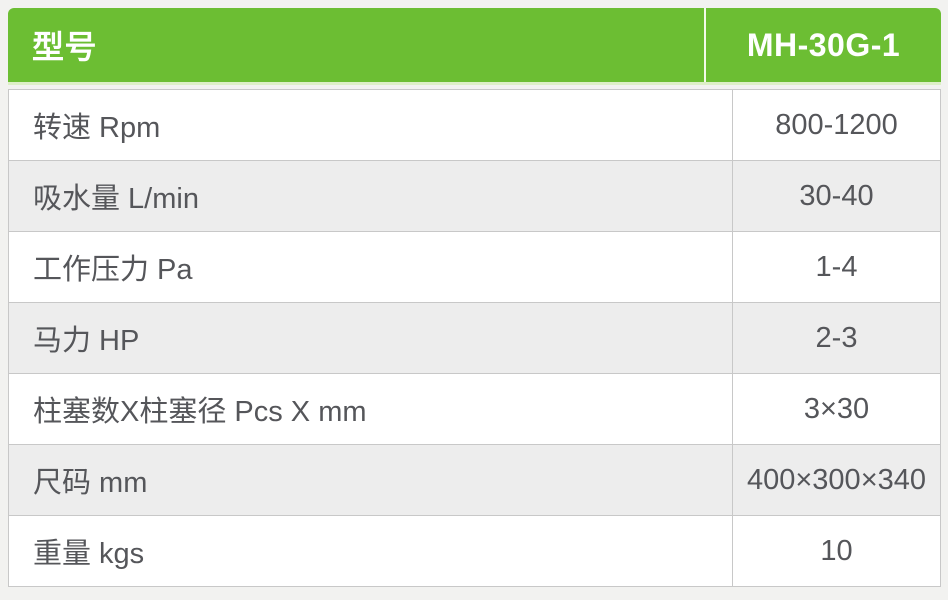  Describe the element at coordinates (370, 551) in the screenshot. I see `spec-label-weight: 重量 kgs` at that location.